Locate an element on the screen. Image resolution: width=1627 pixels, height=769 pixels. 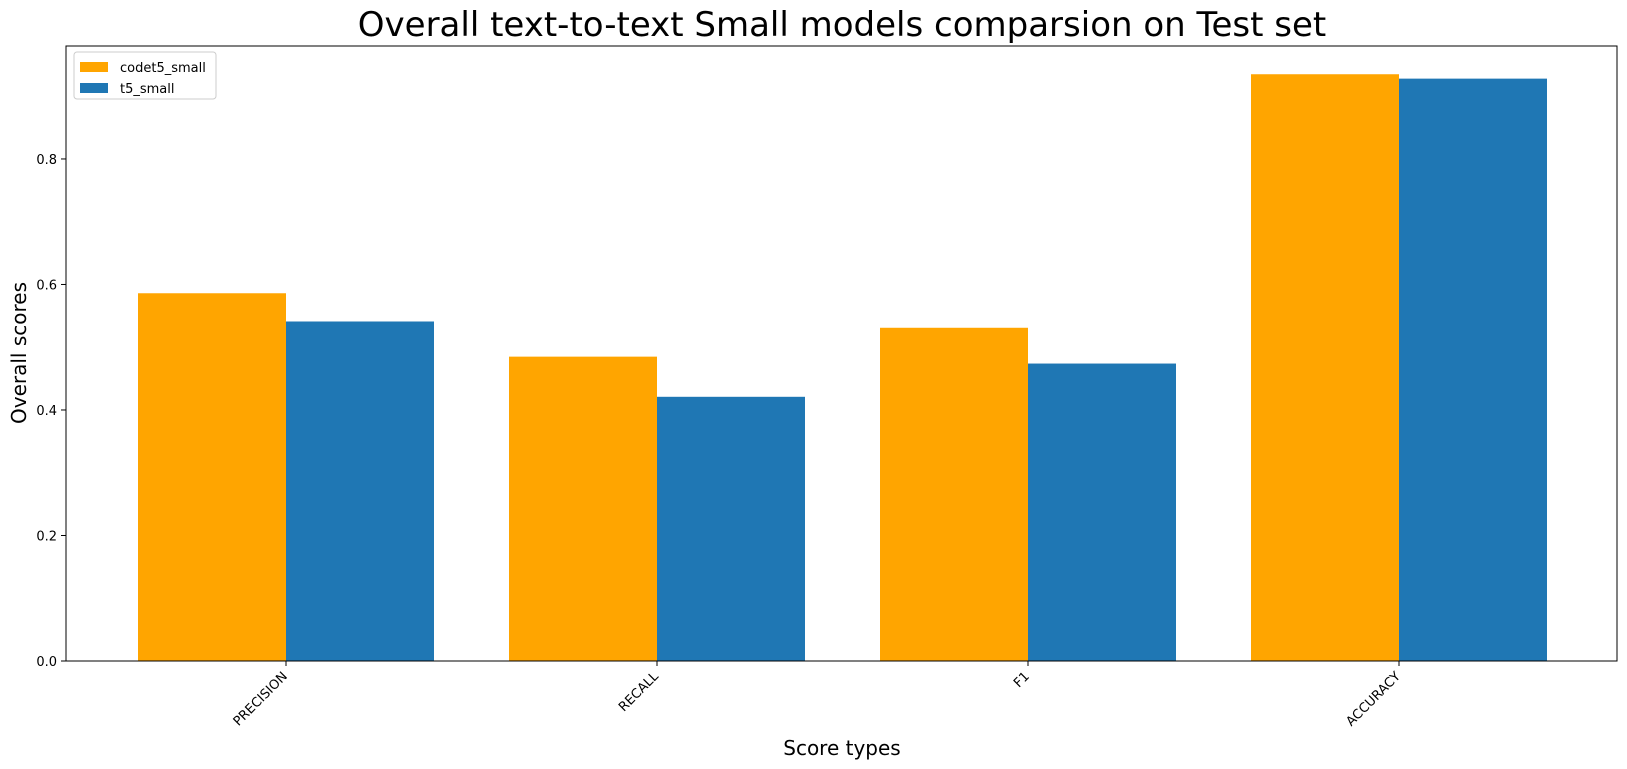
legend-swatch-t5_small is located at coordinates (94, 88).